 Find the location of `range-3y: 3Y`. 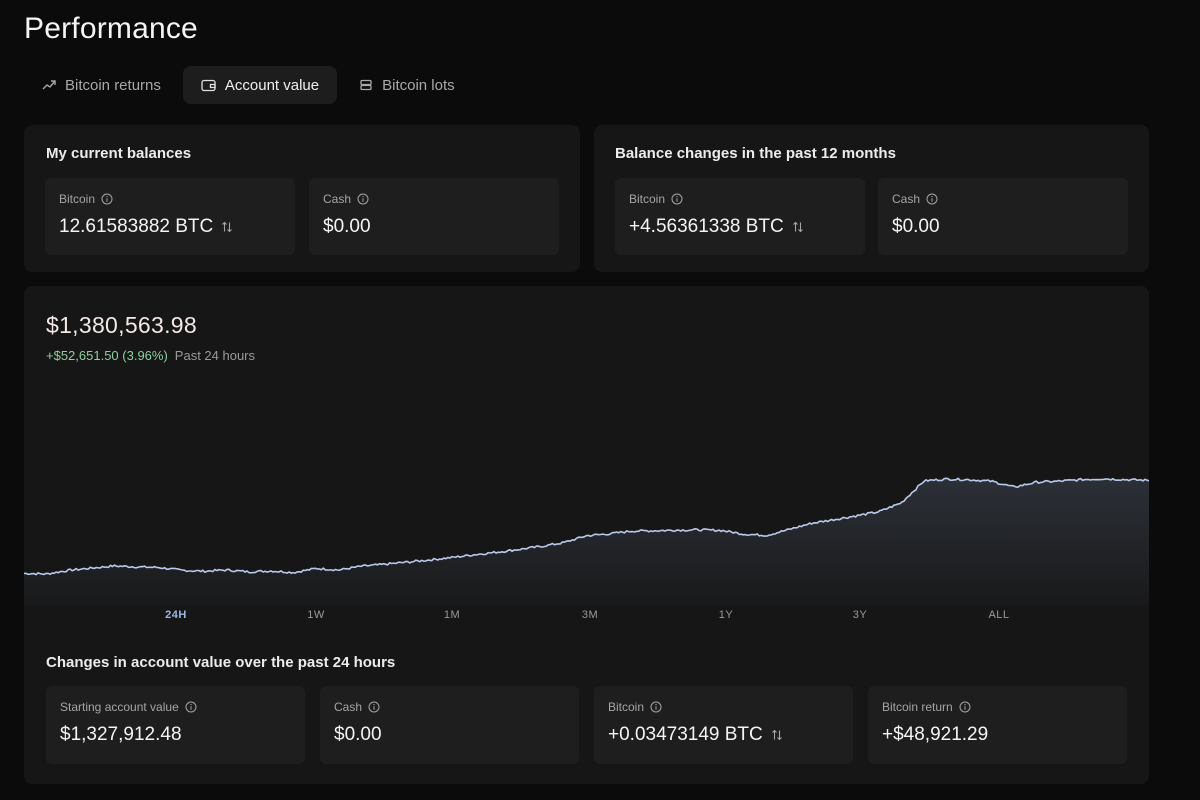

range-3y: 3Y is located at coordinates (860, 615).